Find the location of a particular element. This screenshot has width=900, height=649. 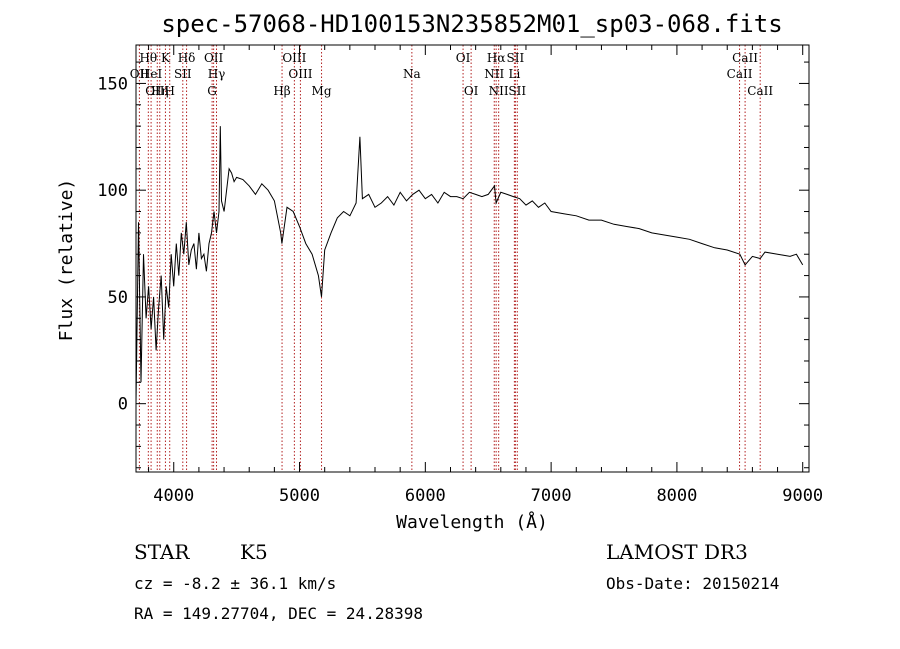

spectral-line-label: Hη is located at coordinates (160, 91).